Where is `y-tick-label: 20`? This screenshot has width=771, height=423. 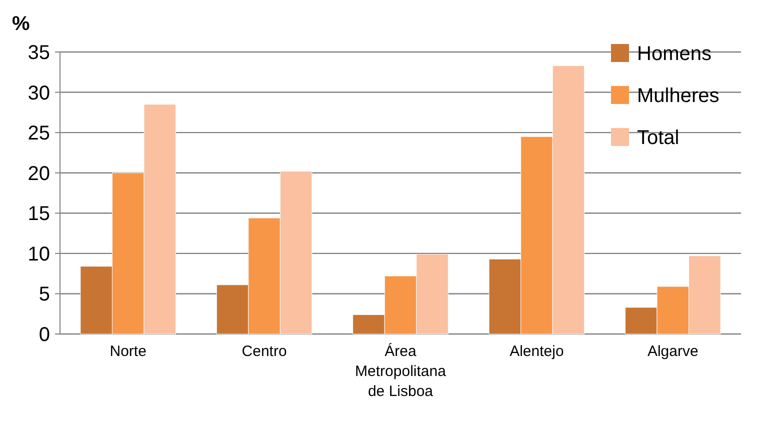 y-tick-label: 20 is located at coordinates (39, 173).